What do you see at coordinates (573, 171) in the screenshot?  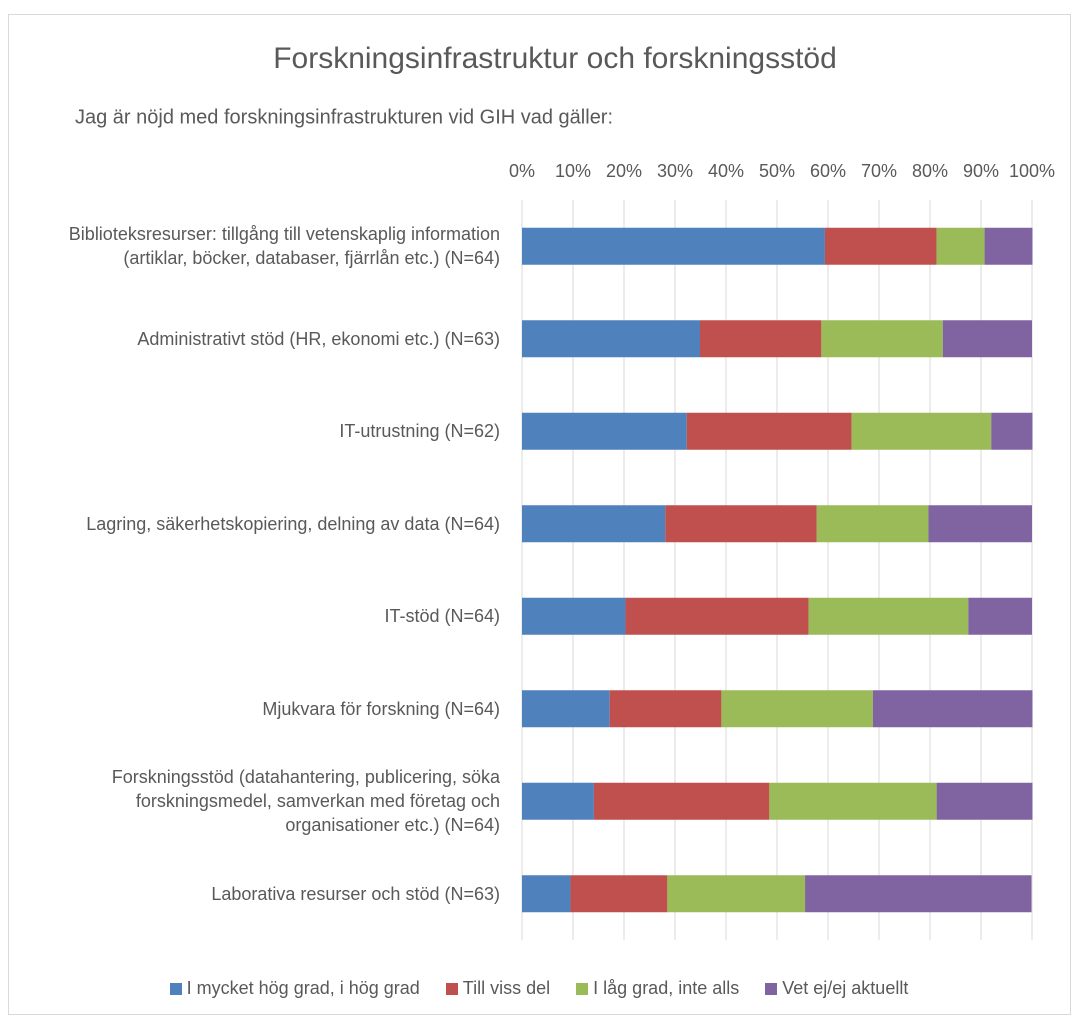 I see `x-tick-label: 10%` at bounding box center [573, 171].